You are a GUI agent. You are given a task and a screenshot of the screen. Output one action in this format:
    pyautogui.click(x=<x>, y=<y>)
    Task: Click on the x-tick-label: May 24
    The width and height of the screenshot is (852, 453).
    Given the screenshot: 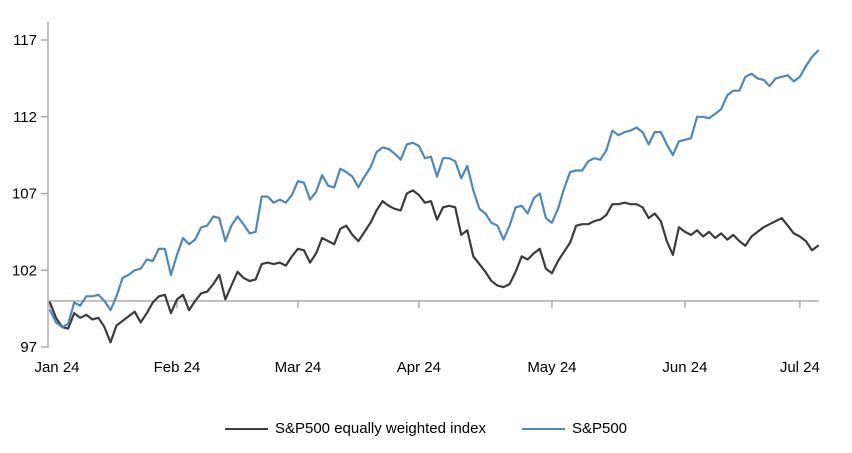 What is the action you would take?
    pyautogui.click(x=551, y=367)
    